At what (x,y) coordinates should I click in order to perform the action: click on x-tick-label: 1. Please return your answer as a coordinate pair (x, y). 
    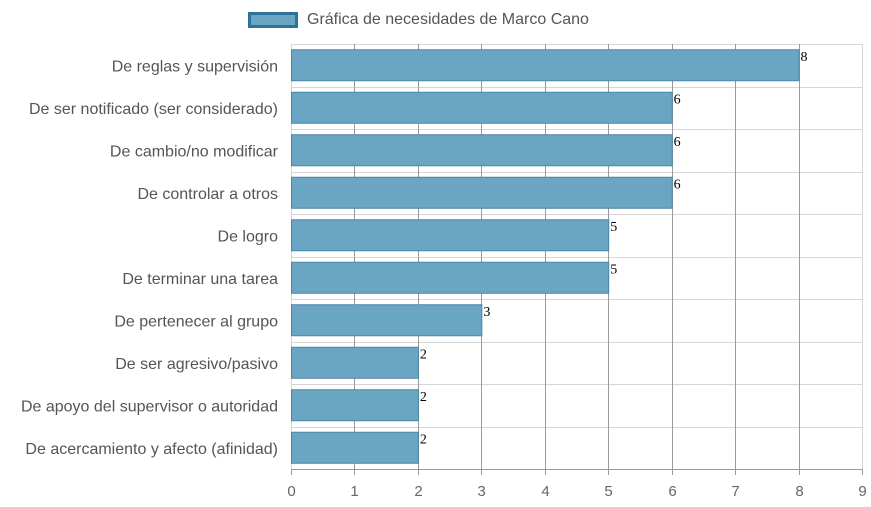
    Looking at the image, I should click on (354, 491).